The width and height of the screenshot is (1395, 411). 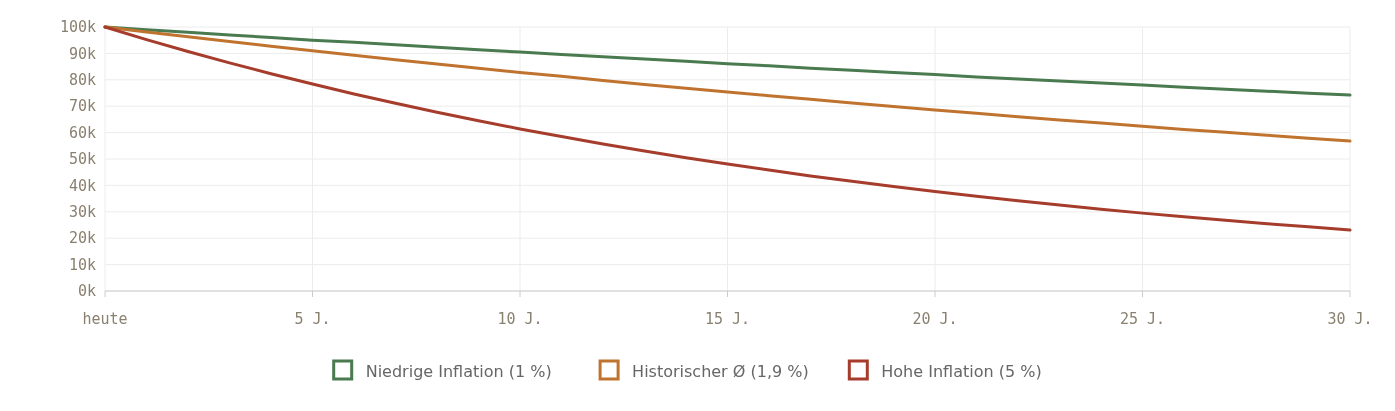 I want to click on y-tick-label: 50k, so click(x=82, y=159).